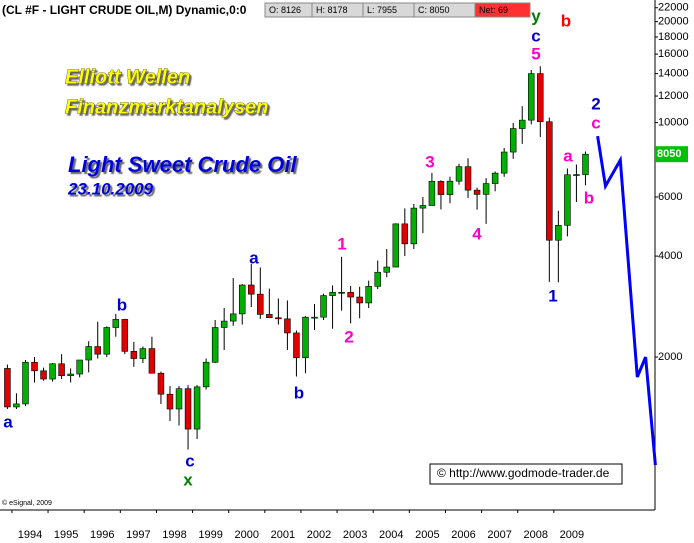 This screenshot has width=694, height=543. Describe the element at coordinates (572, 535) in the screenshot. I see `x-tick-label: 2009` at that location.